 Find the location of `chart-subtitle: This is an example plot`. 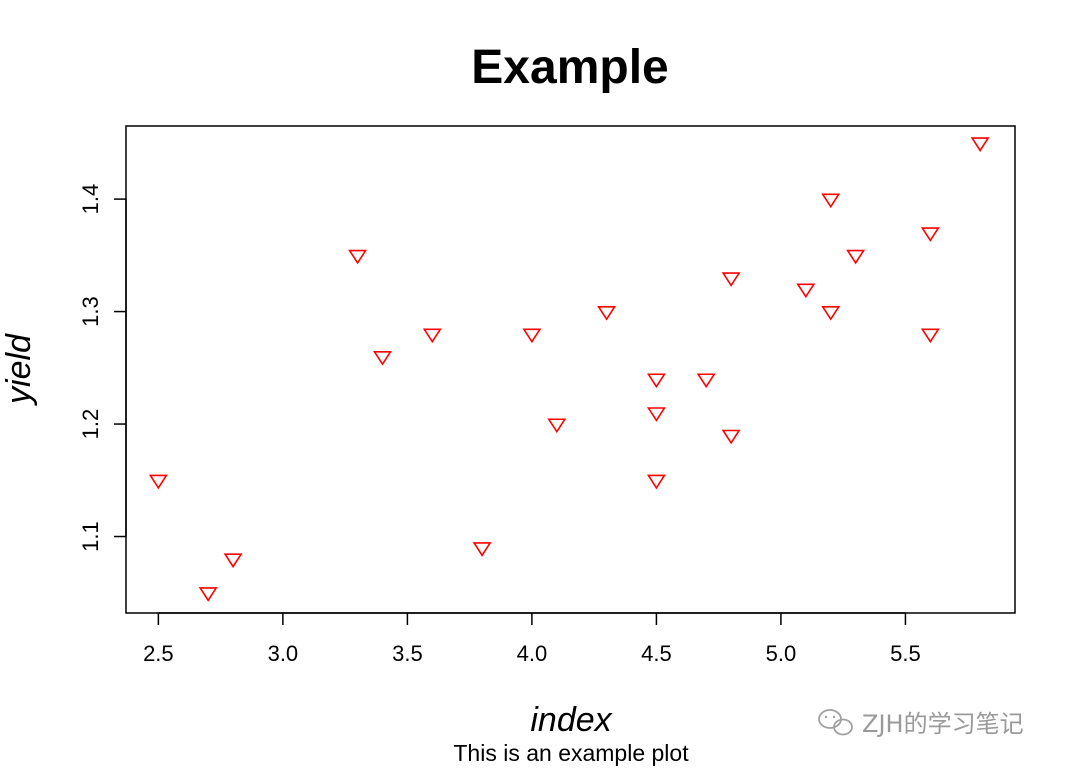

chart-subtitle: This is an example plot is located at coordinates (571, 753).